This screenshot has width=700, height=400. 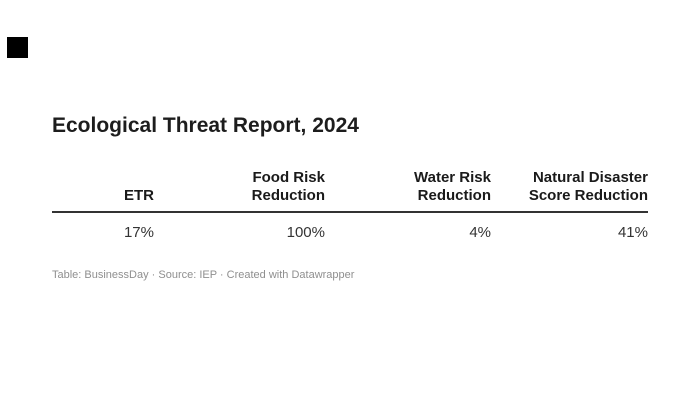 I want to click on logo-mark, so click(x=17, y=47).